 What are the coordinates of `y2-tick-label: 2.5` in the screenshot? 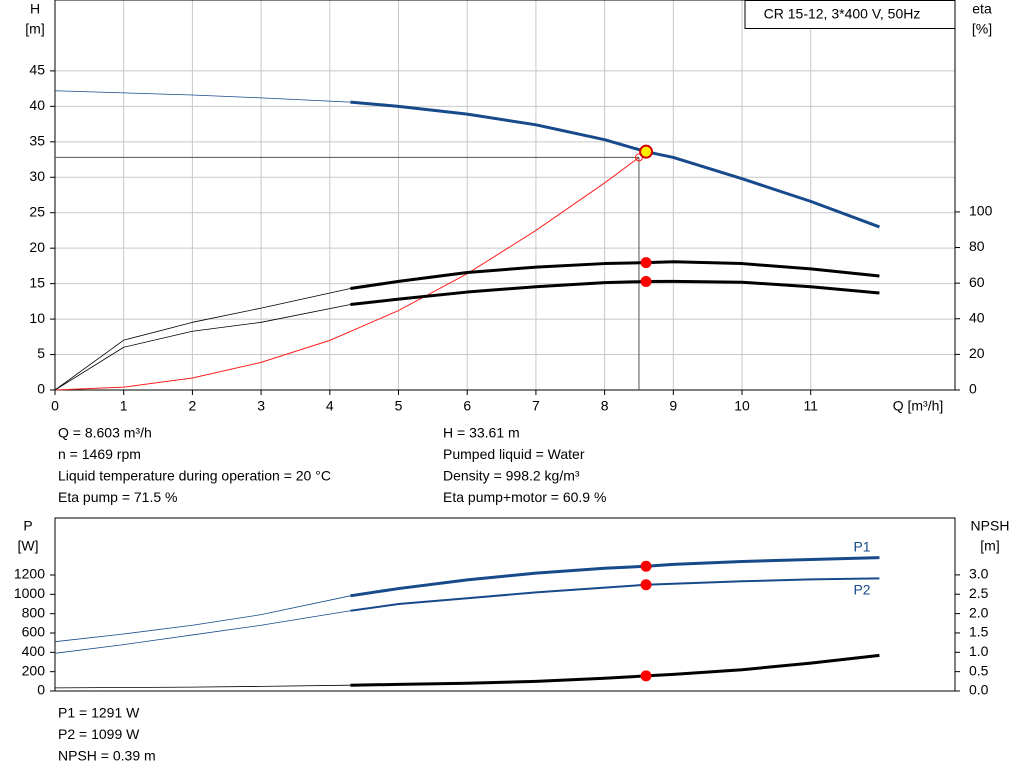 It's located at (979, 593).